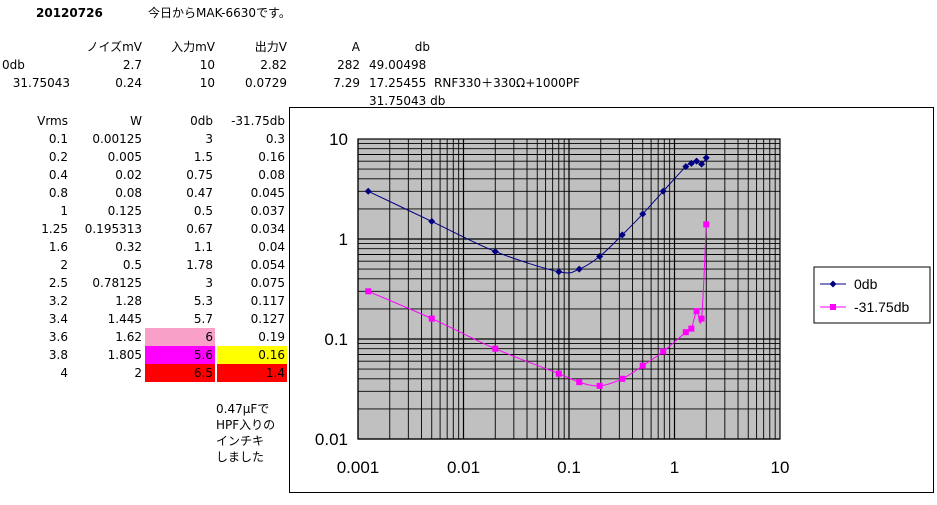 The height and width of the screenshot is (505, 937). What do you see at coordinates (271, 337) in the screenshot?
I see `table-cell: 0.19` at bounding box center [271, 337].